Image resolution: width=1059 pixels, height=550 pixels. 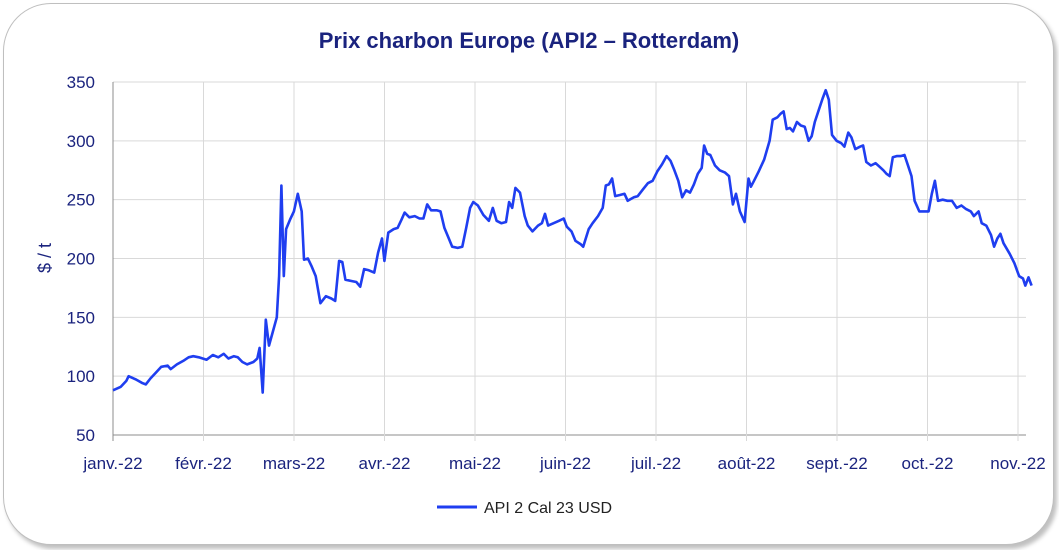 What do you see at coordinates (655, 463) in the screenshot?
I see `x-tick-label: juil.-22` at bounding box center [655, 463].